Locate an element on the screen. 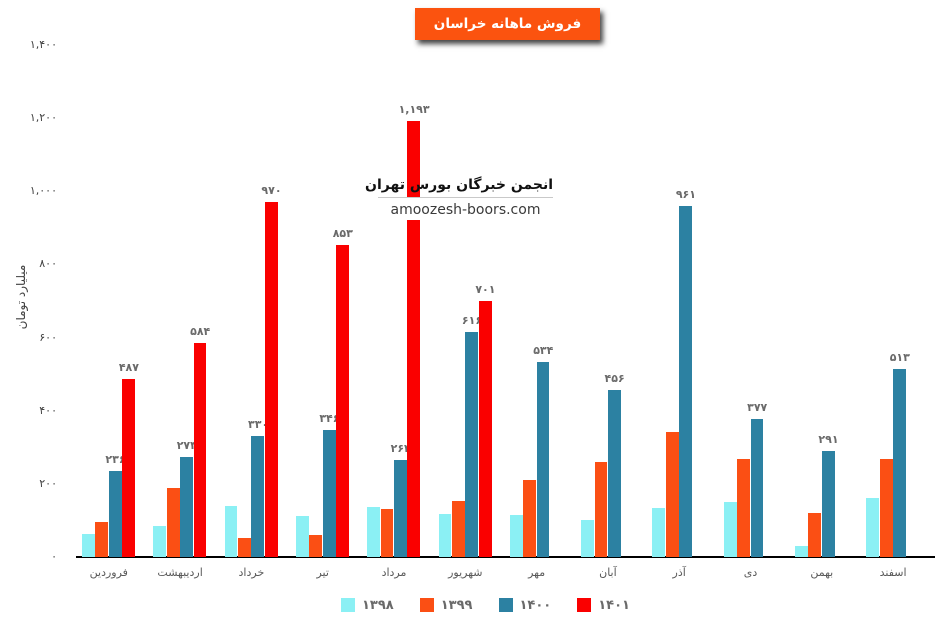 Image resolution: width=937 pixels, height=626 pixels. x-axis-line is located at coordinates (505, 557).